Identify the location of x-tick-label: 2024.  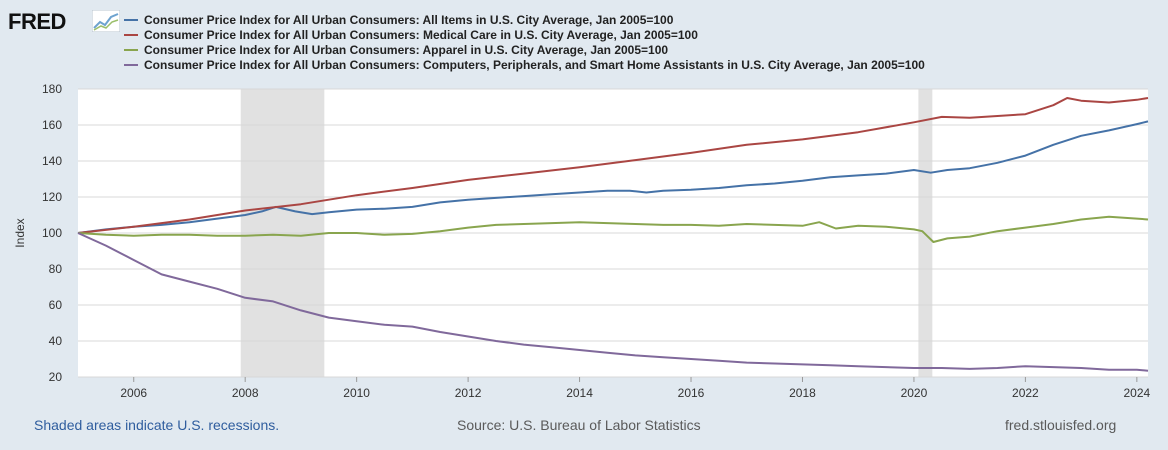
(1137, 393).